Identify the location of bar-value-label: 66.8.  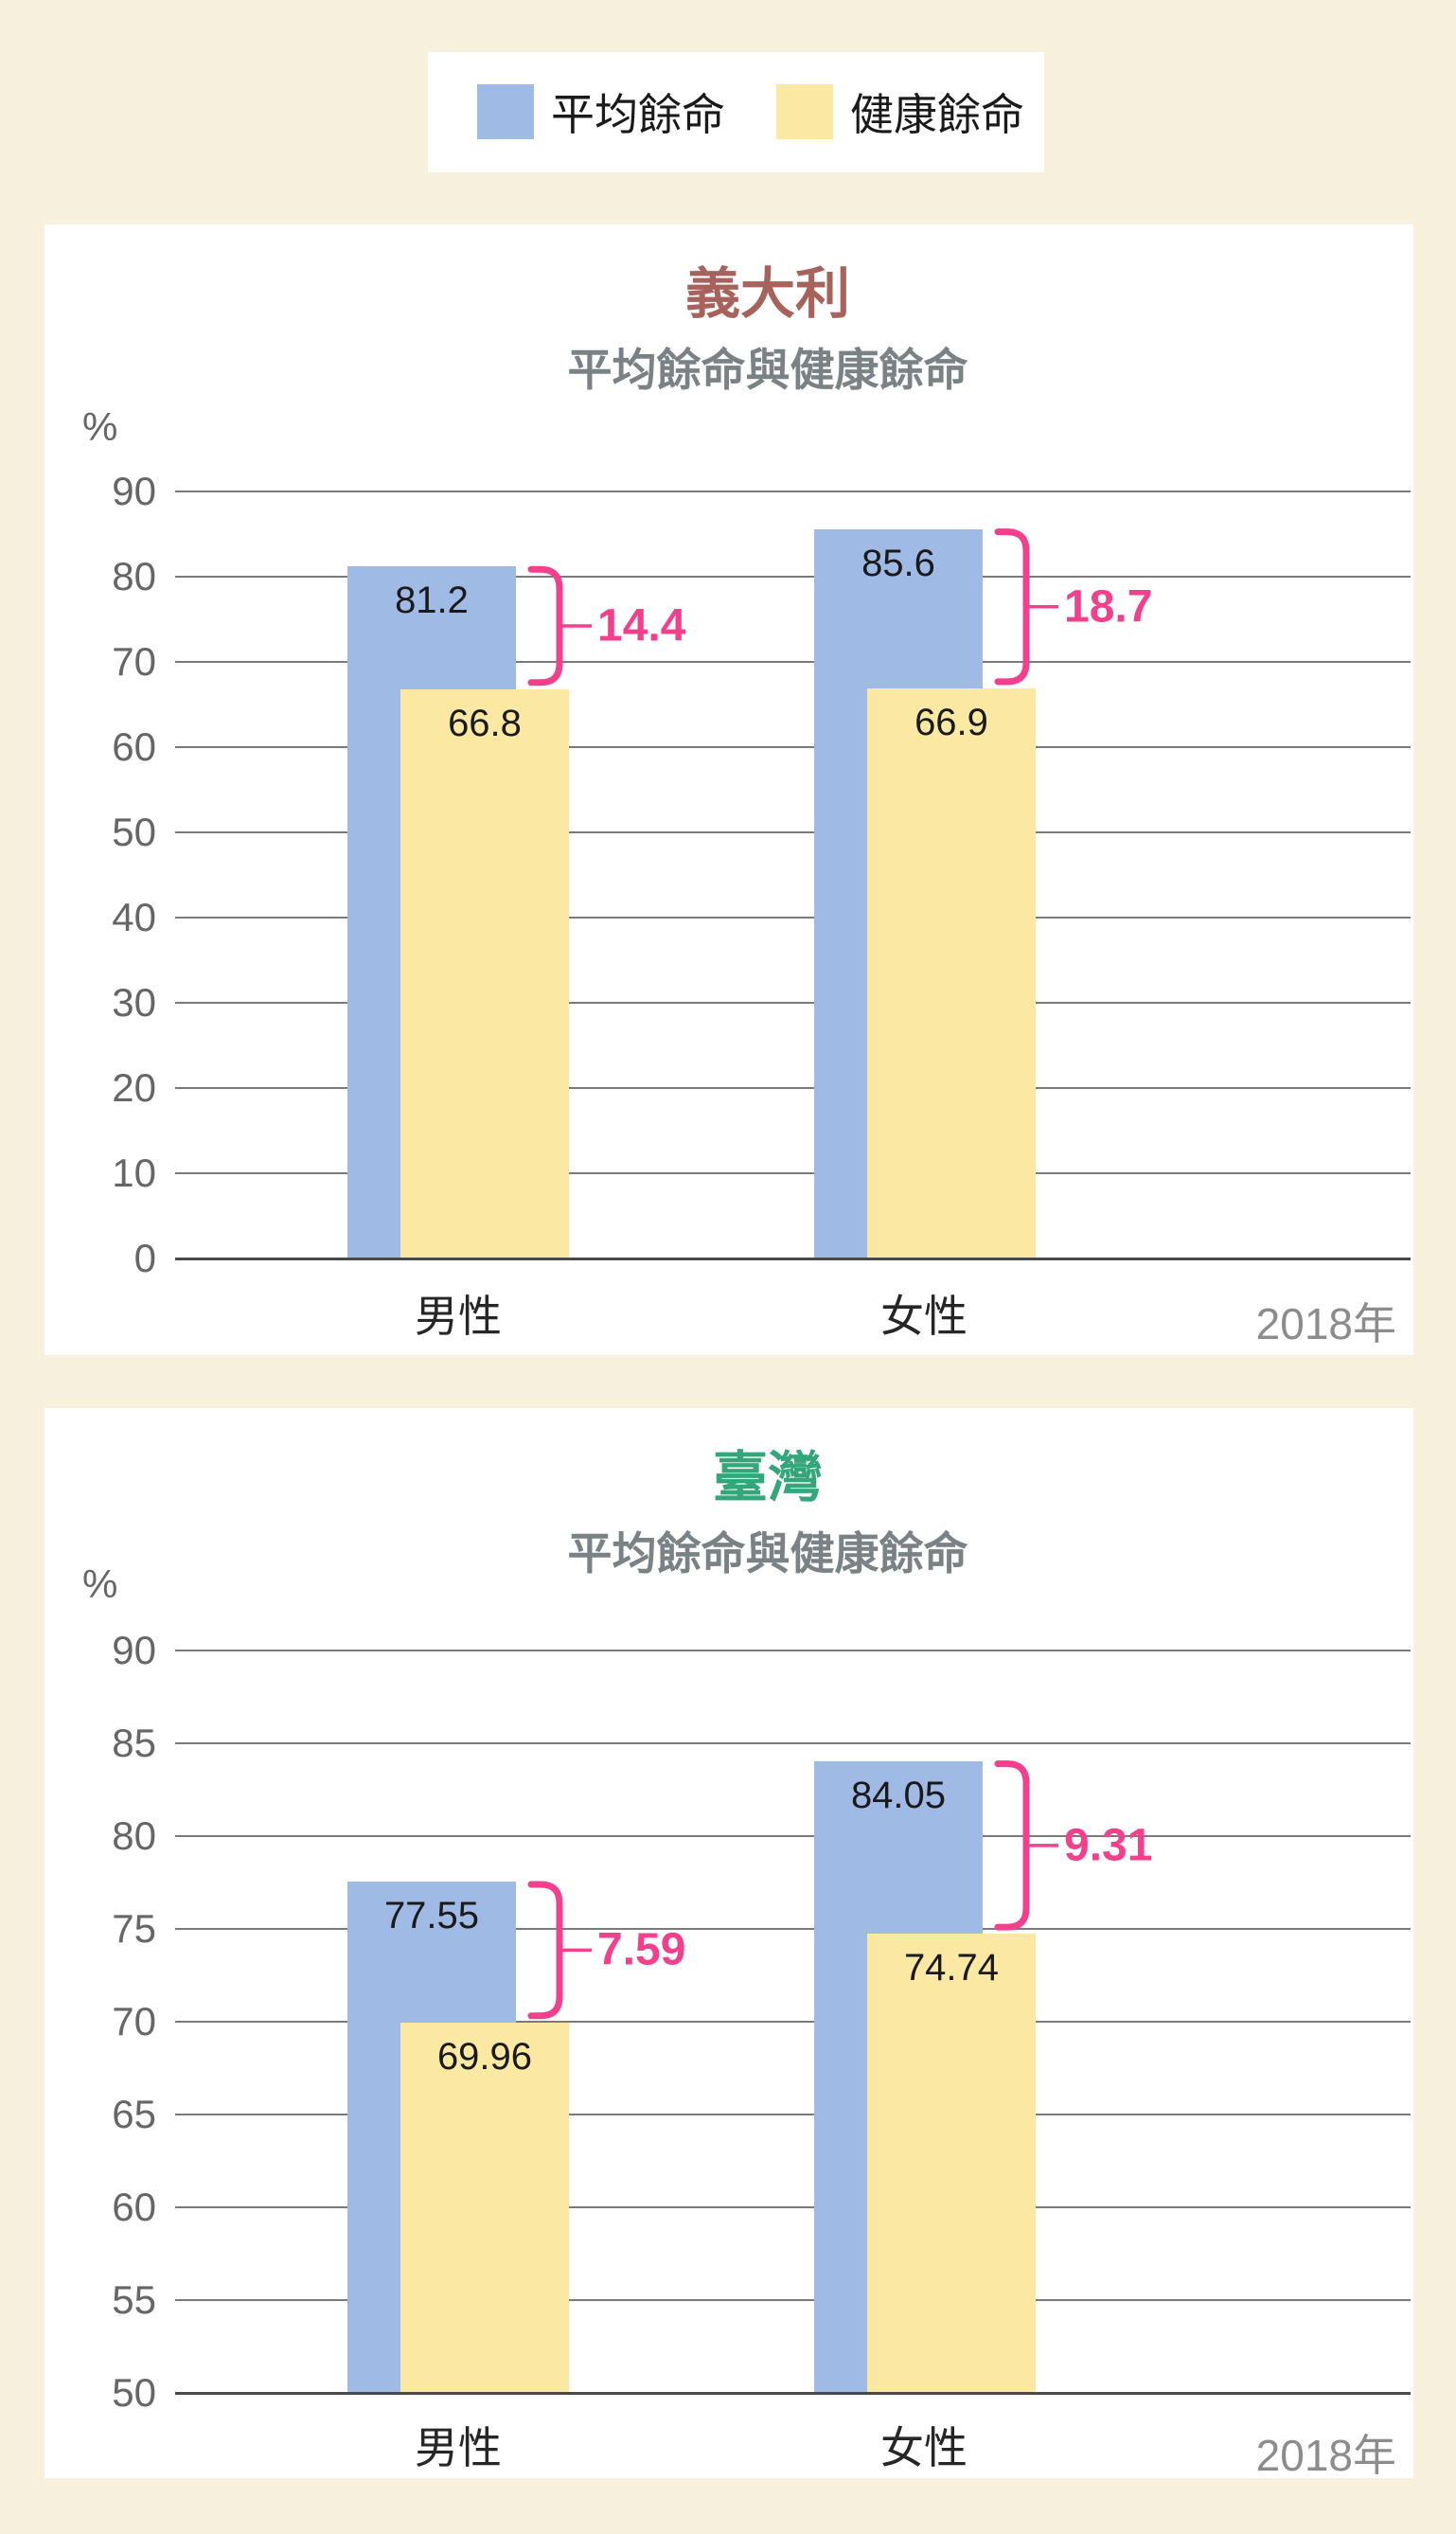
(485, 723).